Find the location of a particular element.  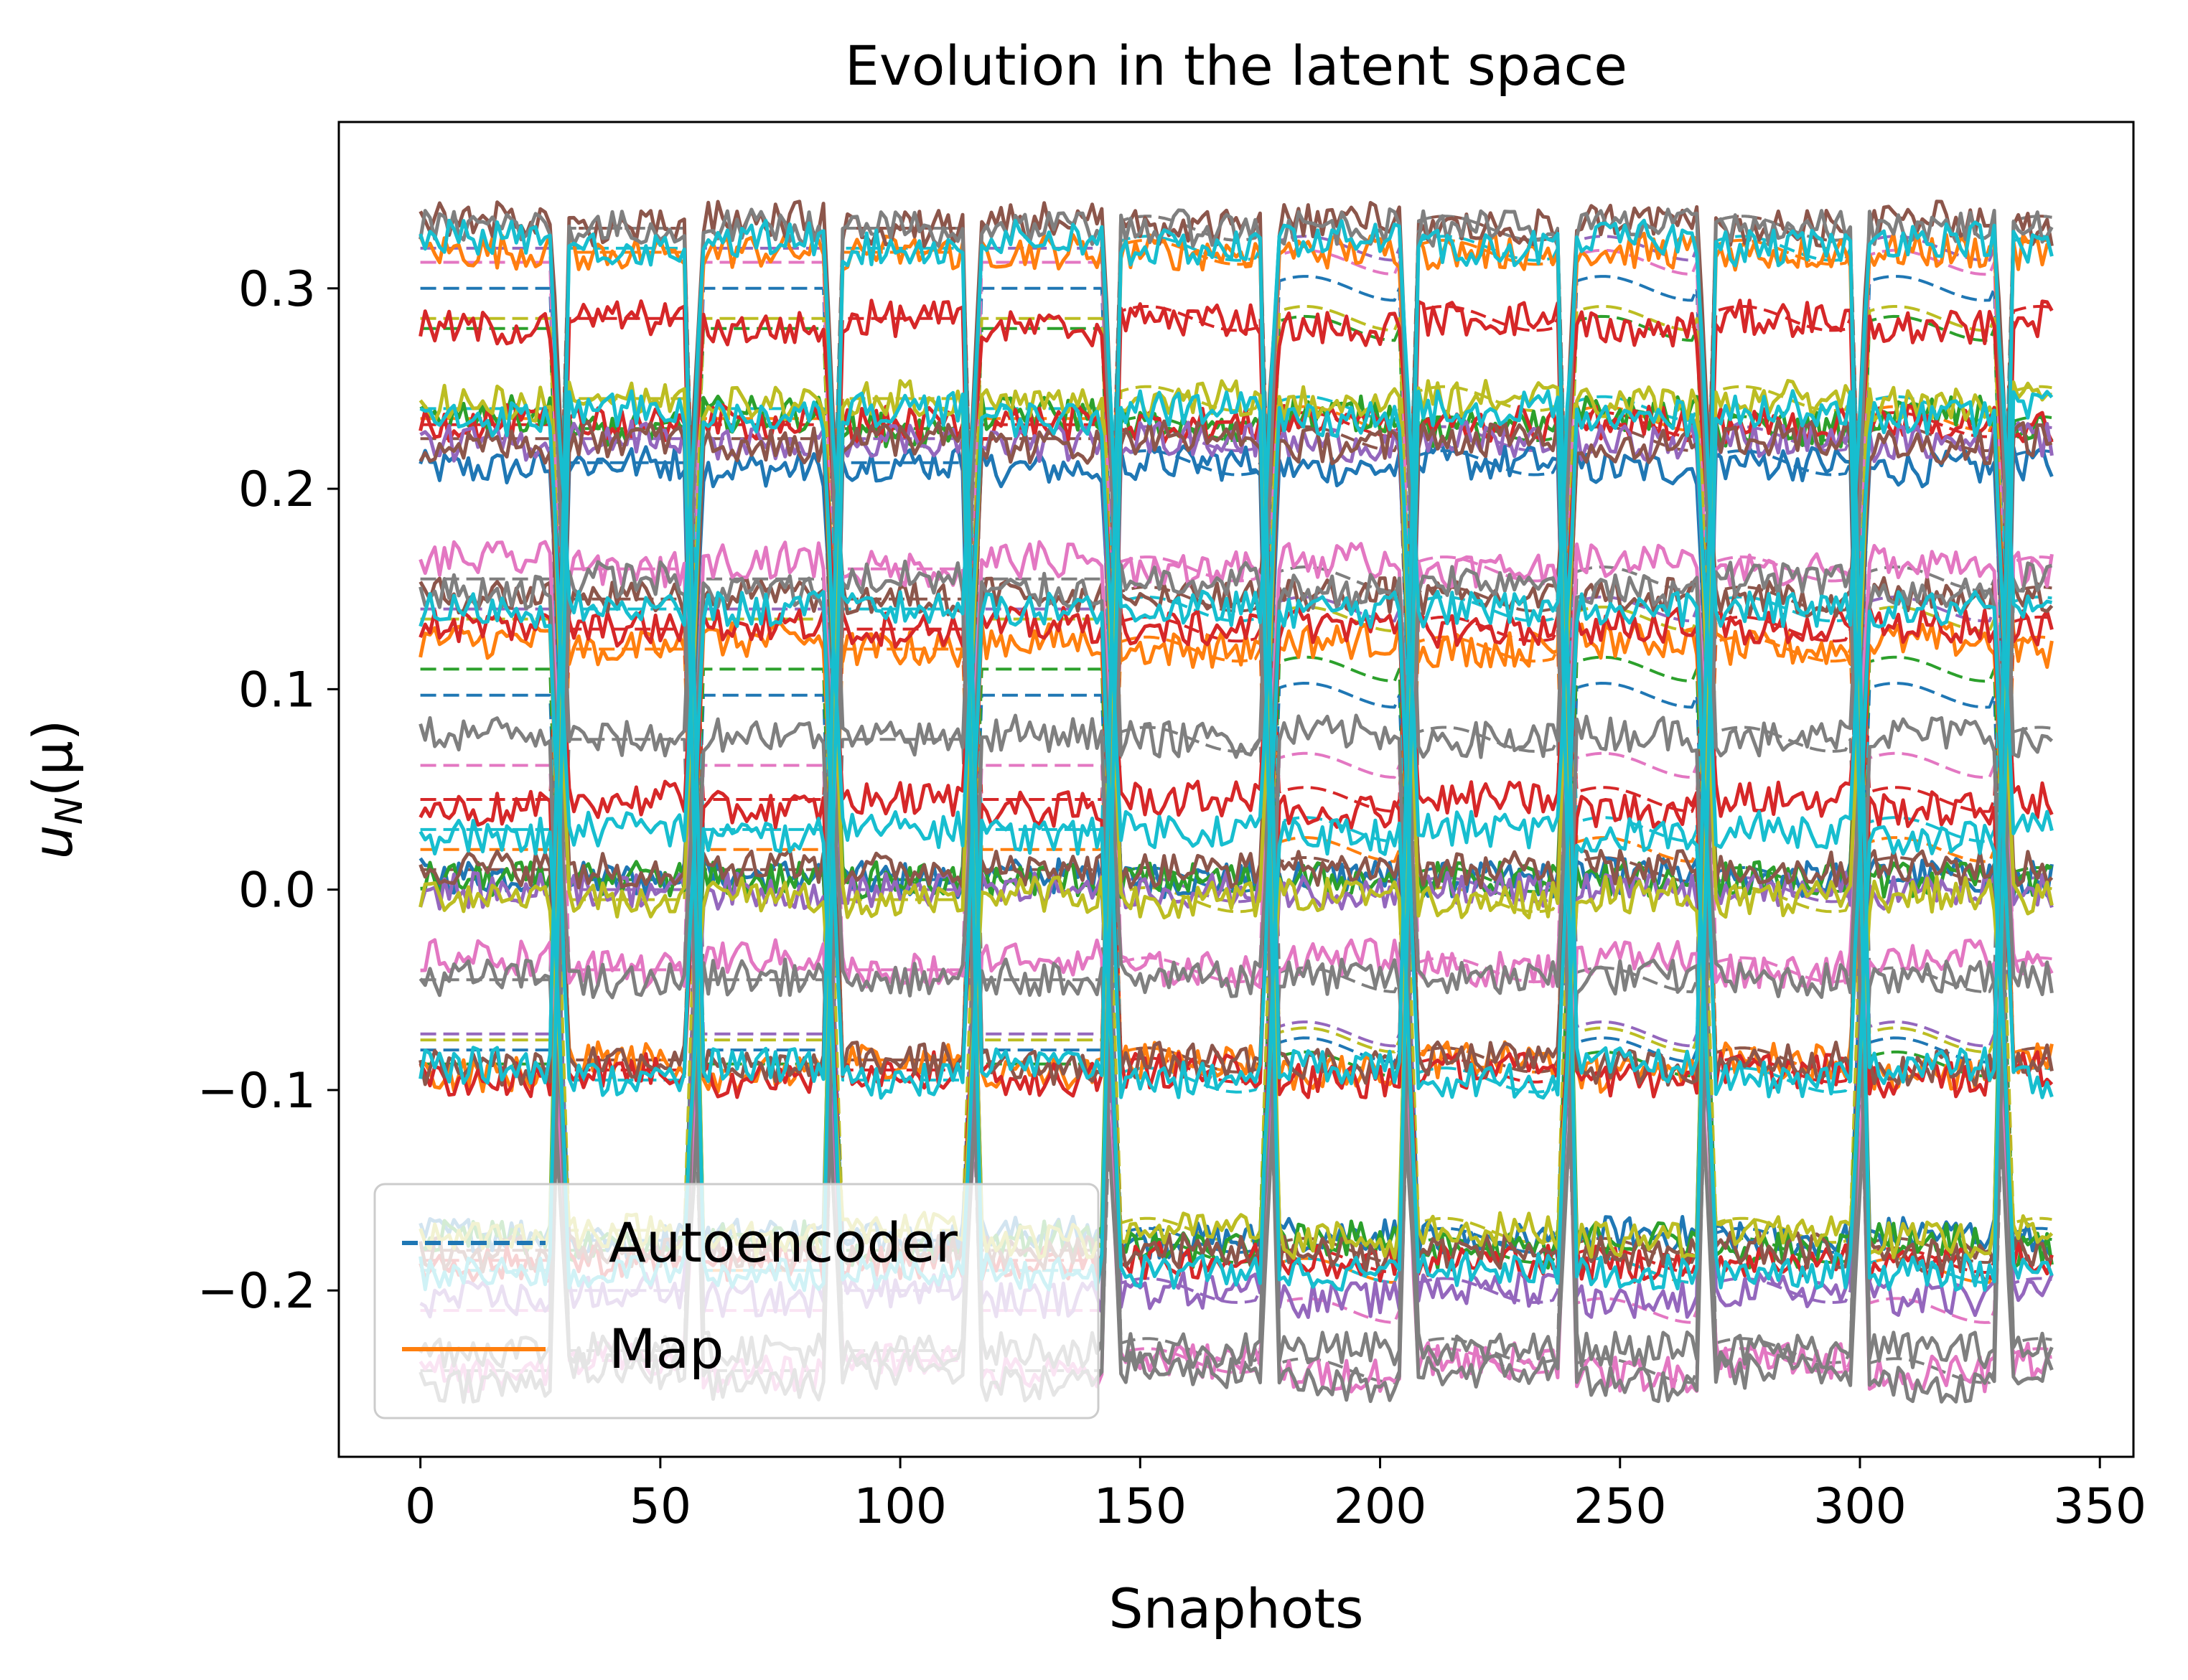

x-tick-label: 50 is located at coordinates (661, 1506).